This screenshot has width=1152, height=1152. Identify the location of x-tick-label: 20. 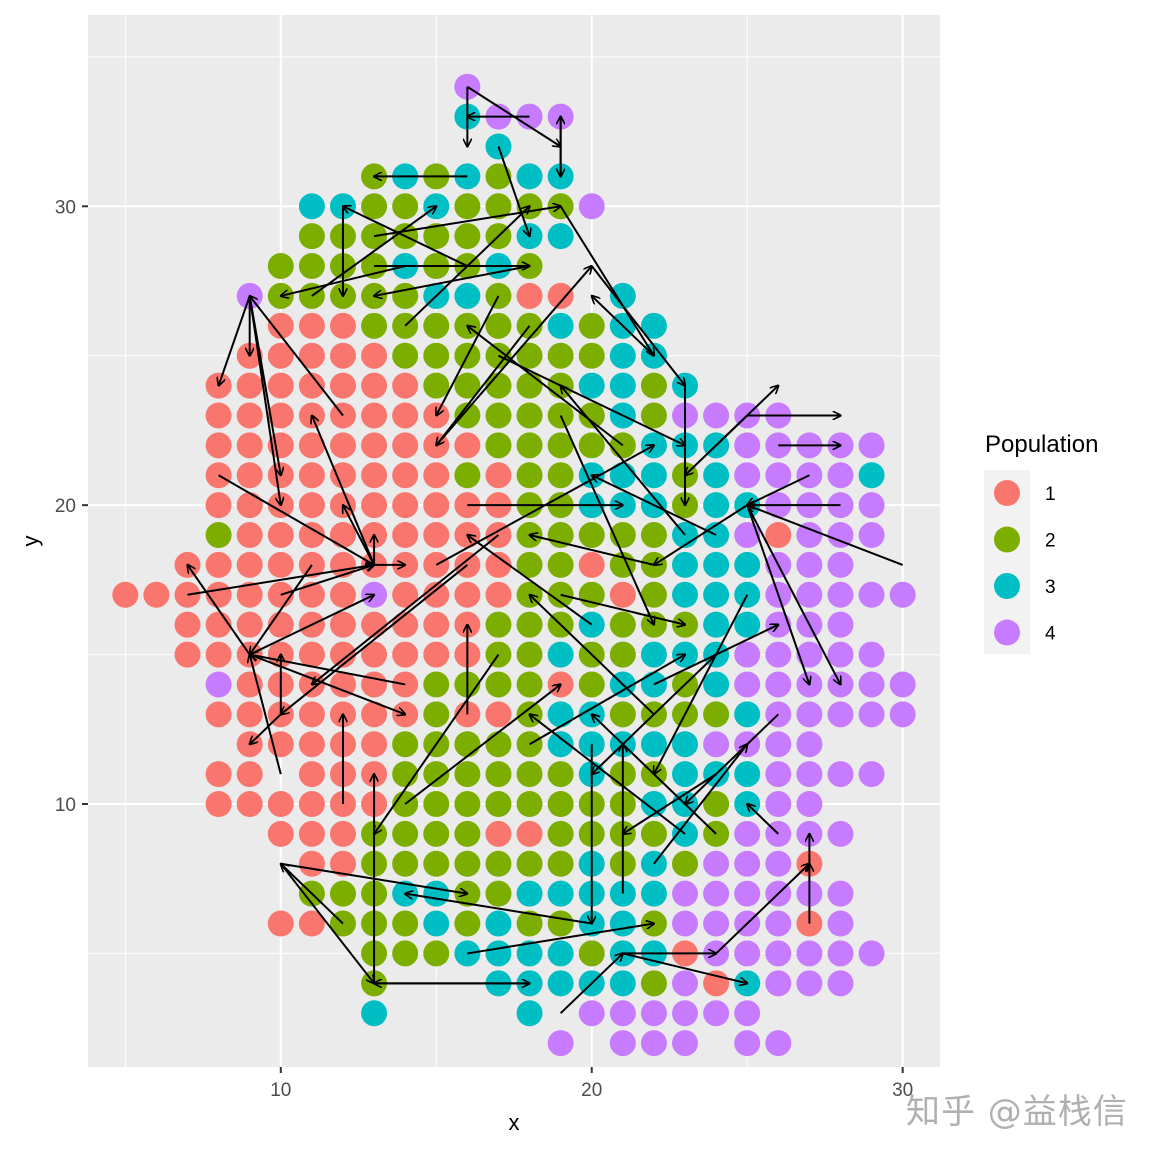
(591, 1090).